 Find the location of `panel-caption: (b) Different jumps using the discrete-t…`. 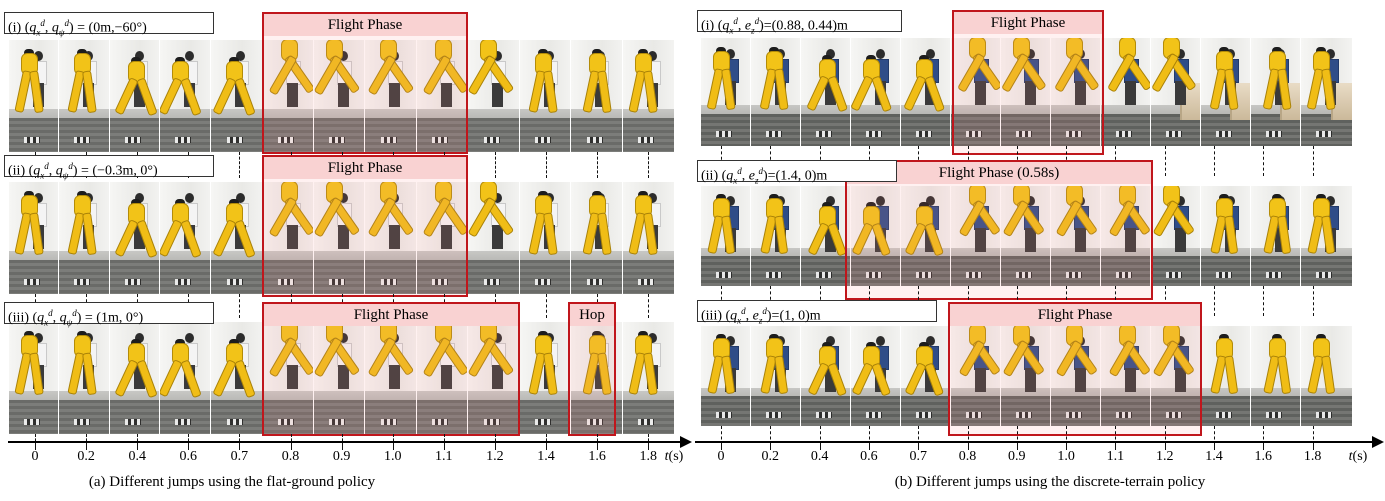

panel-caption: (b) Different jumps using the discrete-t… is located at coordinates (1050, 482).